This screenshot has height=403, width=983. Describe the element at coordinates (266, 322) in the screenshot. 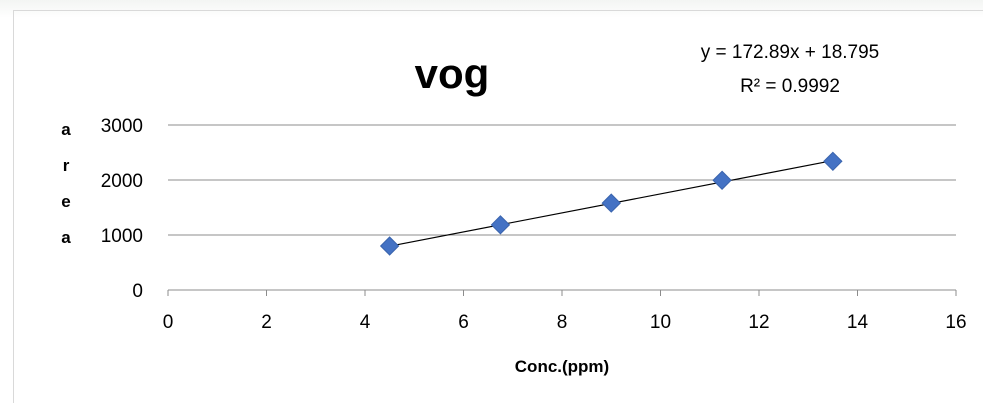

I see `x-tick-label: 2` at that location.